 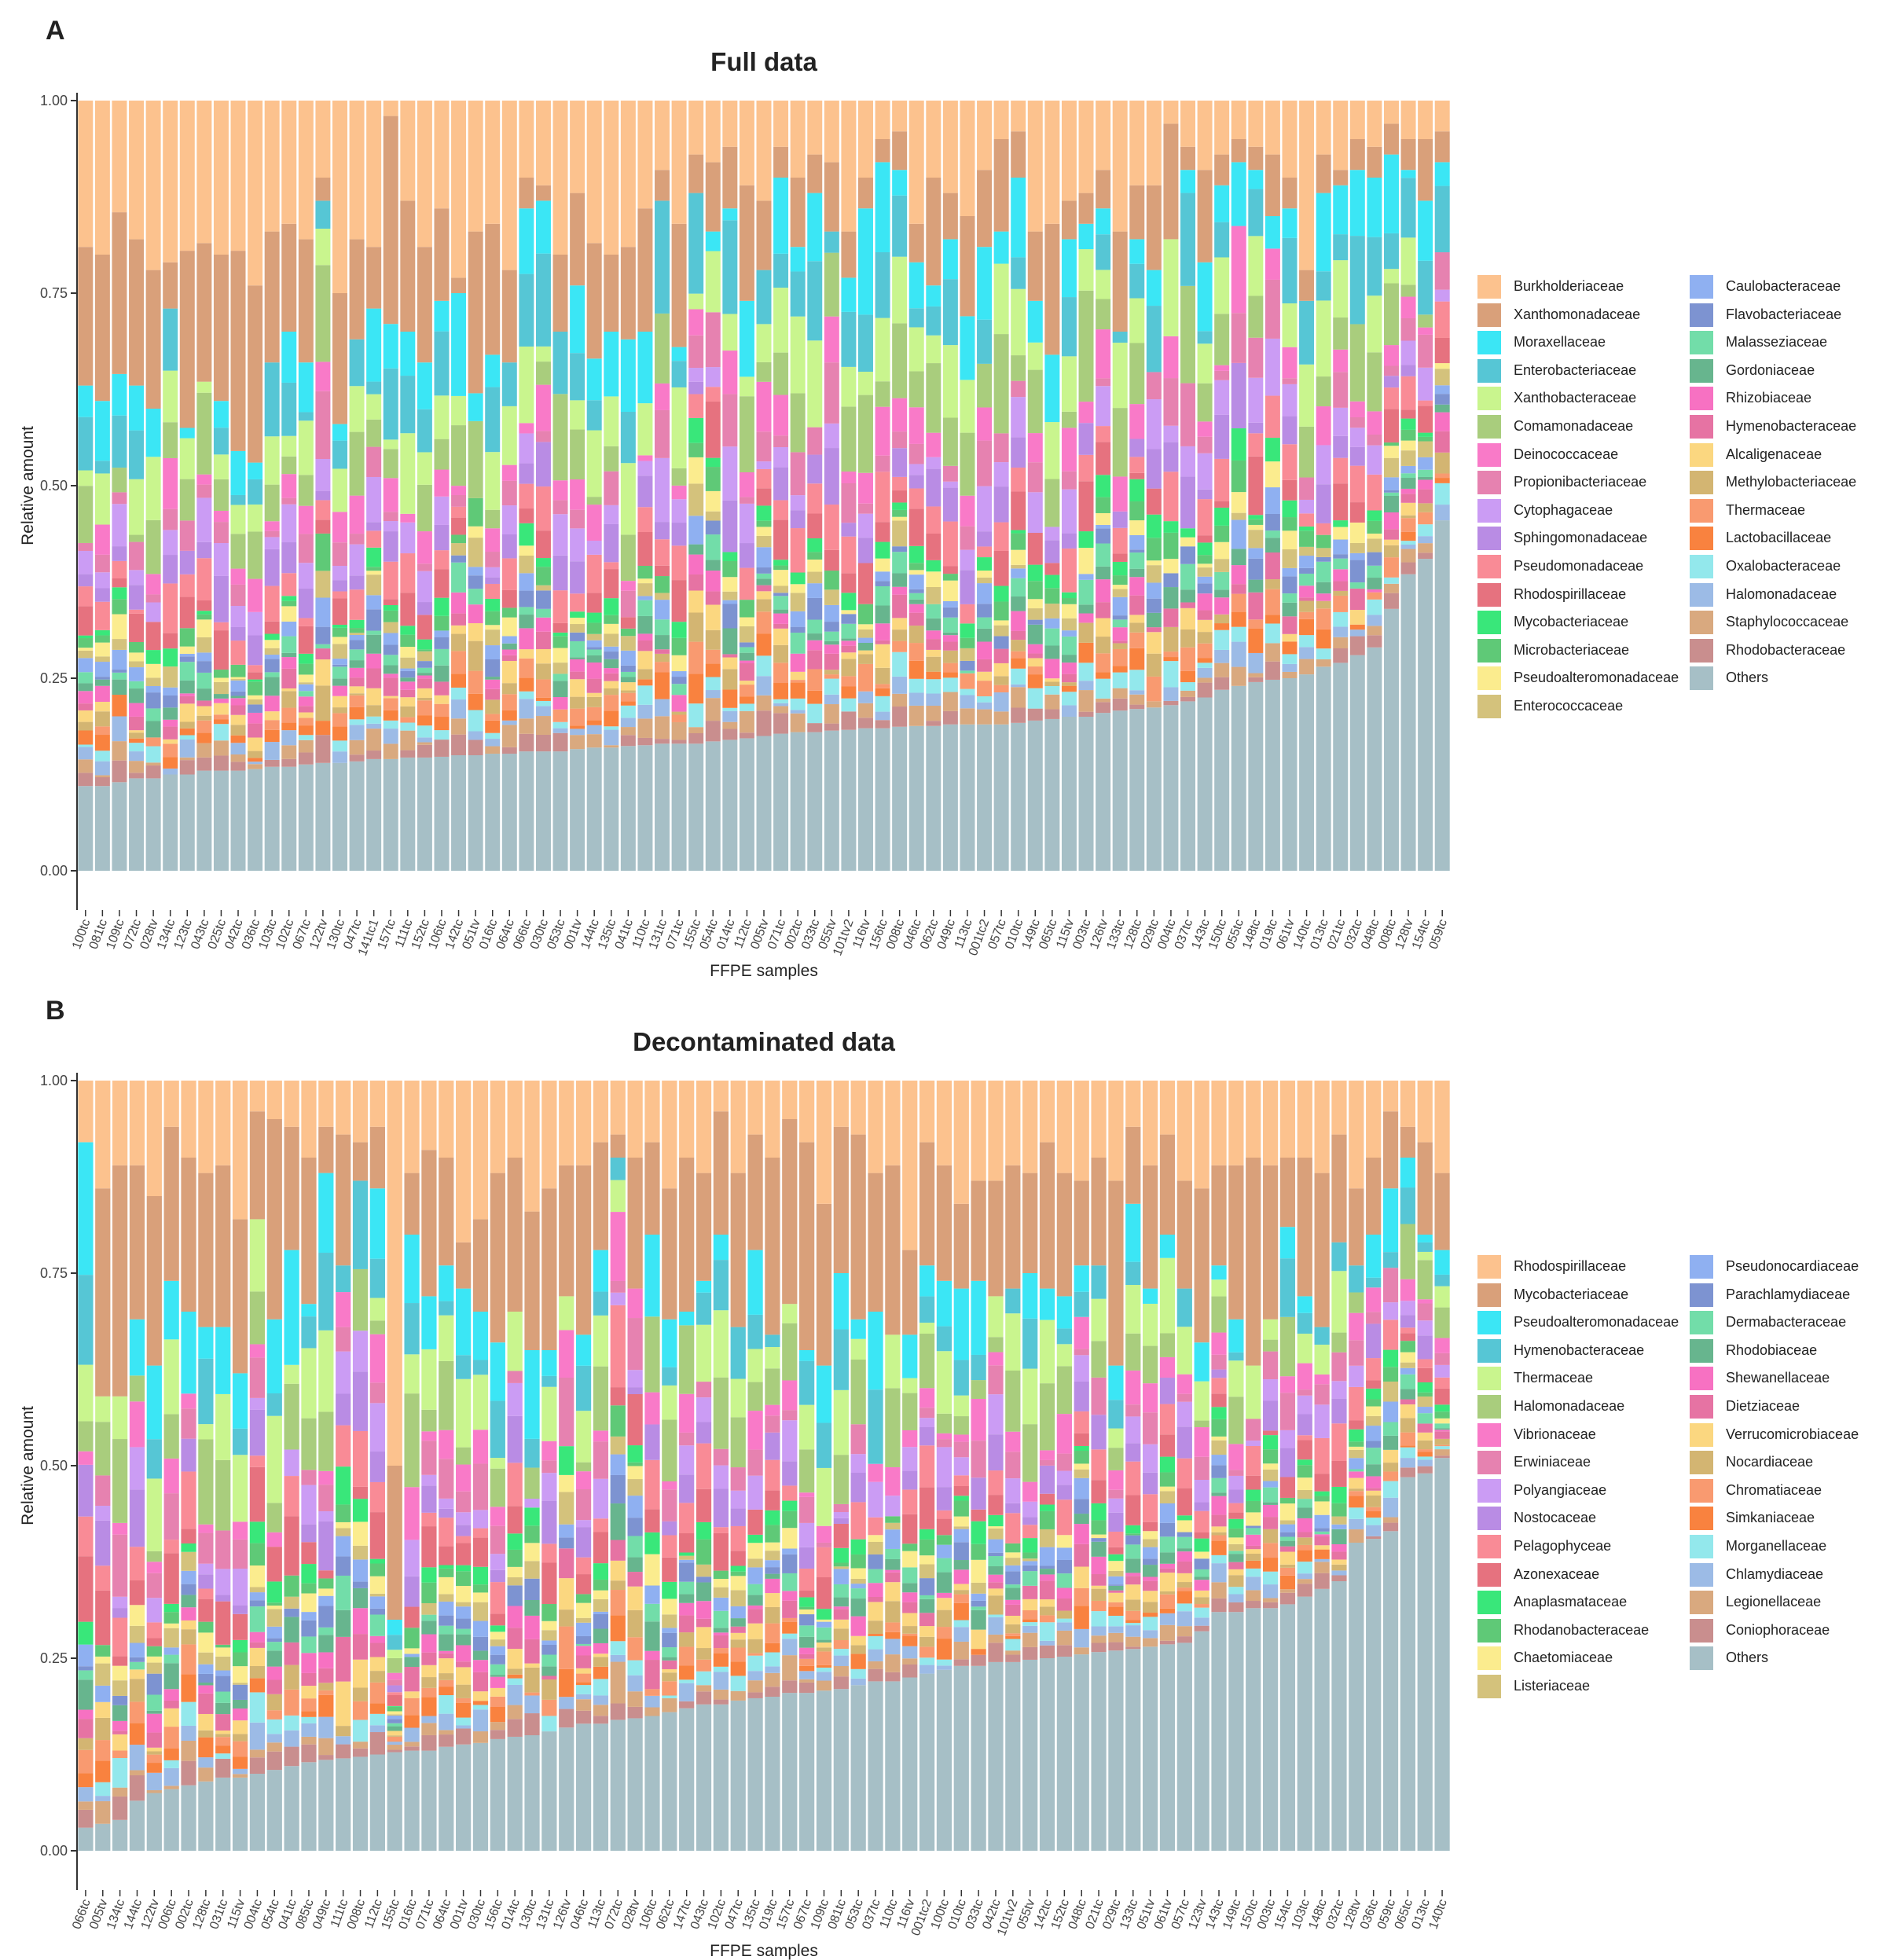 What do you see at coordinates (1787, 622) in the screenshot?
I see `legend-label: Staphylococcaceae` at bounding box center [1787, 622].